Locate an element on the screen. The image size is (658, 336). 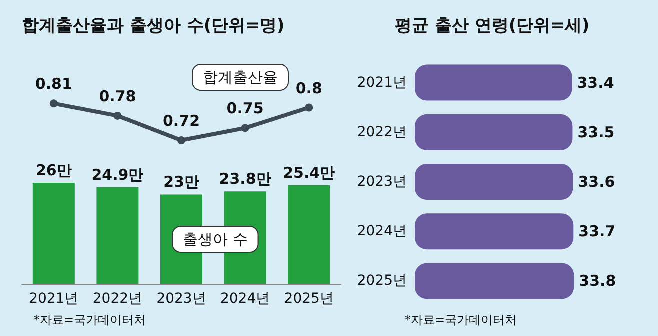
x-tick-label: 2021년 is located at coordinates (54, 299).